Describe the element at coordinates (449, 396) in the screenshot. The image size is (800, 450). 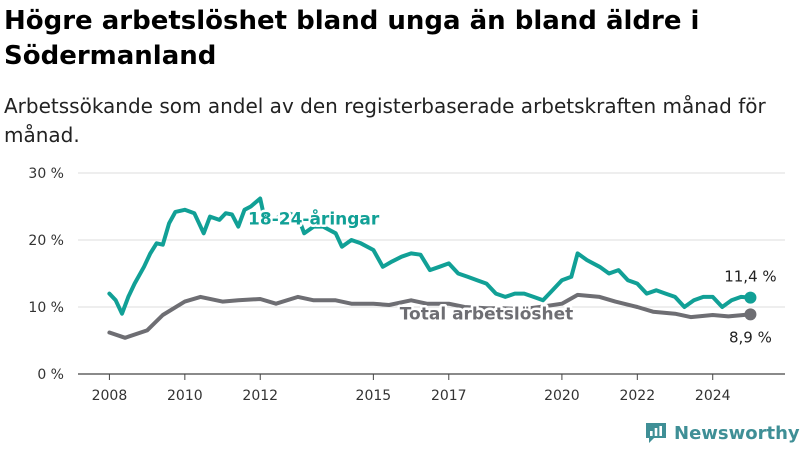
I see `x-tick-label: 2017` at that location.